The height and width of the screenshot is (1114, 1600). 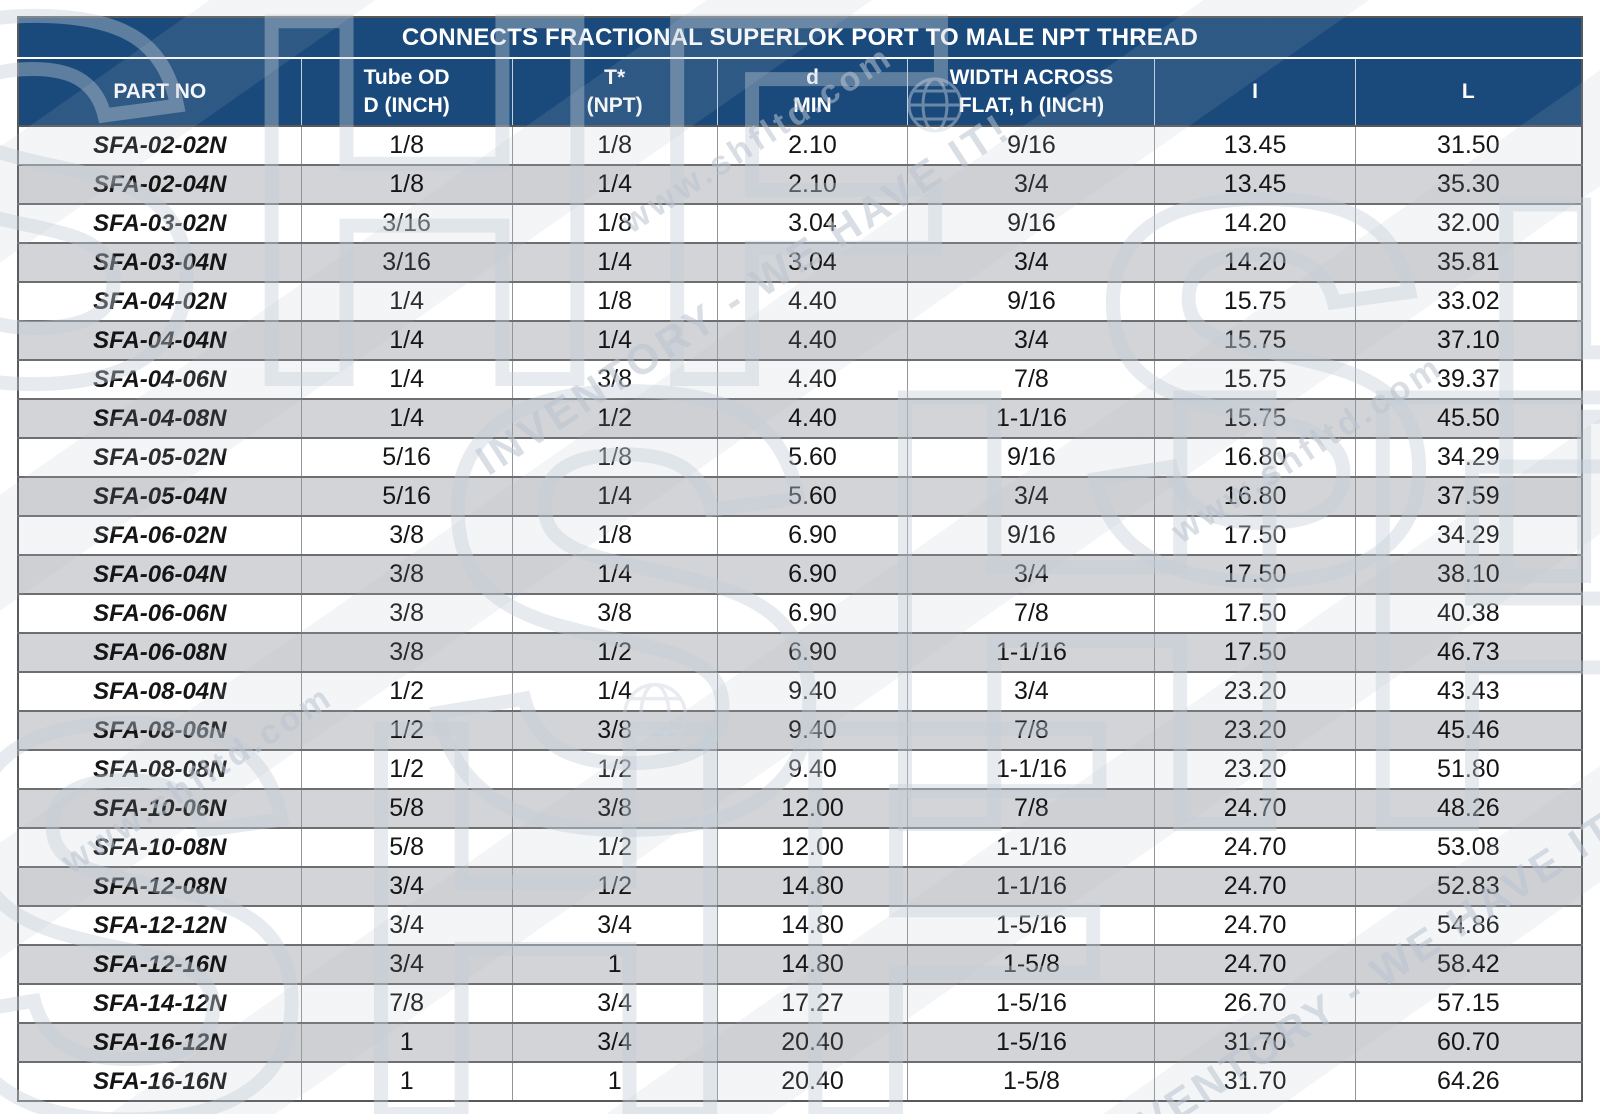 I want to click on cell-i: 31.70, so click(x=1255, y=1081).